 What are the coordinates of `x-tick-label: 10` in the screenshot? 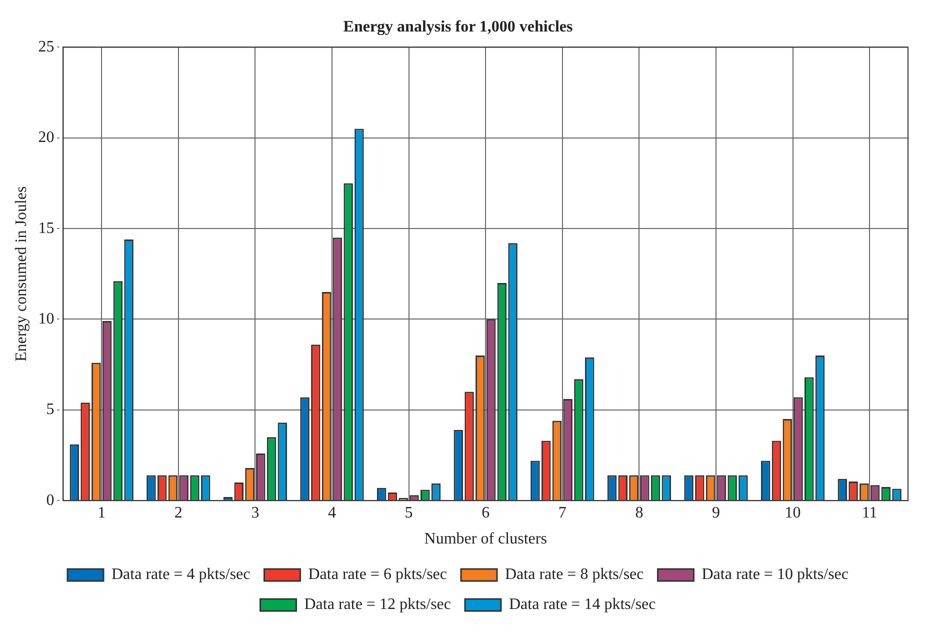 It's located at (792, 513).